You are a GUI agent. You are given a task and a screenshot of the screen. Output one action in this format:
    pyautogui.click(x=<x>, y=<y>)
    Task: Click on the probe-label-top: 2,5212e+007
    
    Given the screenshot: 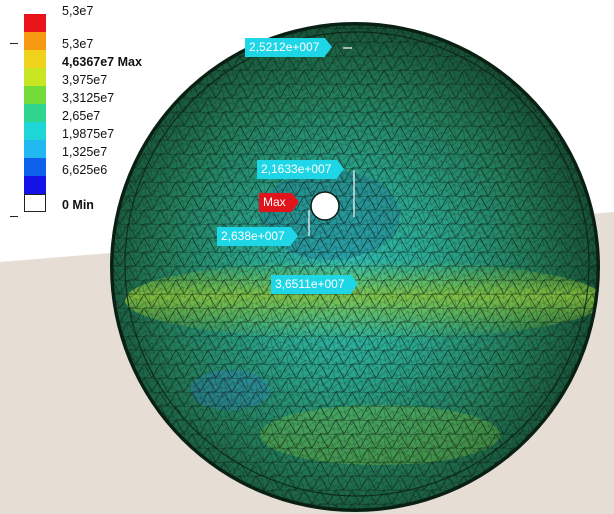 What is the action you would take?
    pyautogui.click(x=289, y=47)
    